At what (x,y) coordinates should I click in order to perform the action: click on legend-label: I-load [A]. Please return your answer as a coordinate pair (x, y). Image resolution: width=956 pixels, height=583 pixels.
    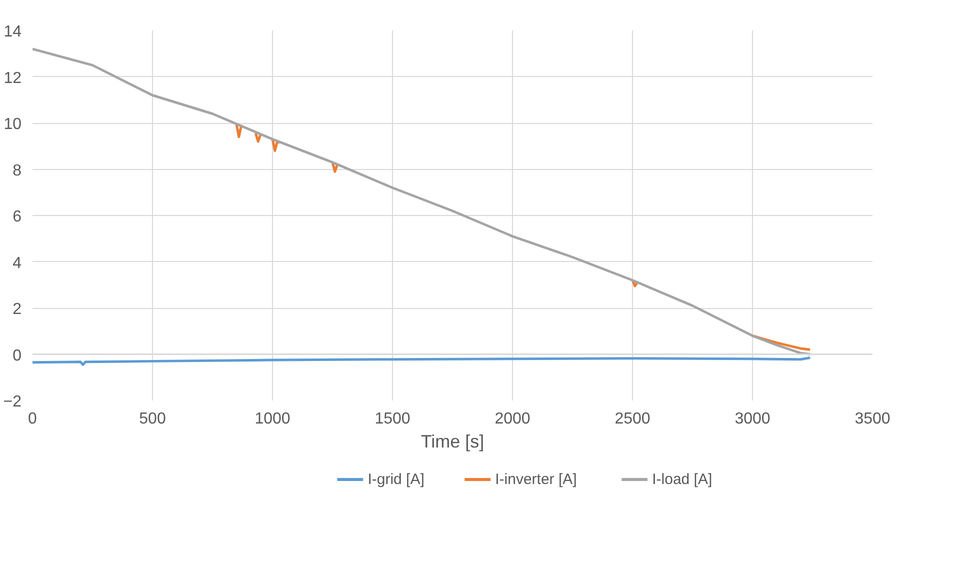
    Looking at the image, I should click on (682, 479).